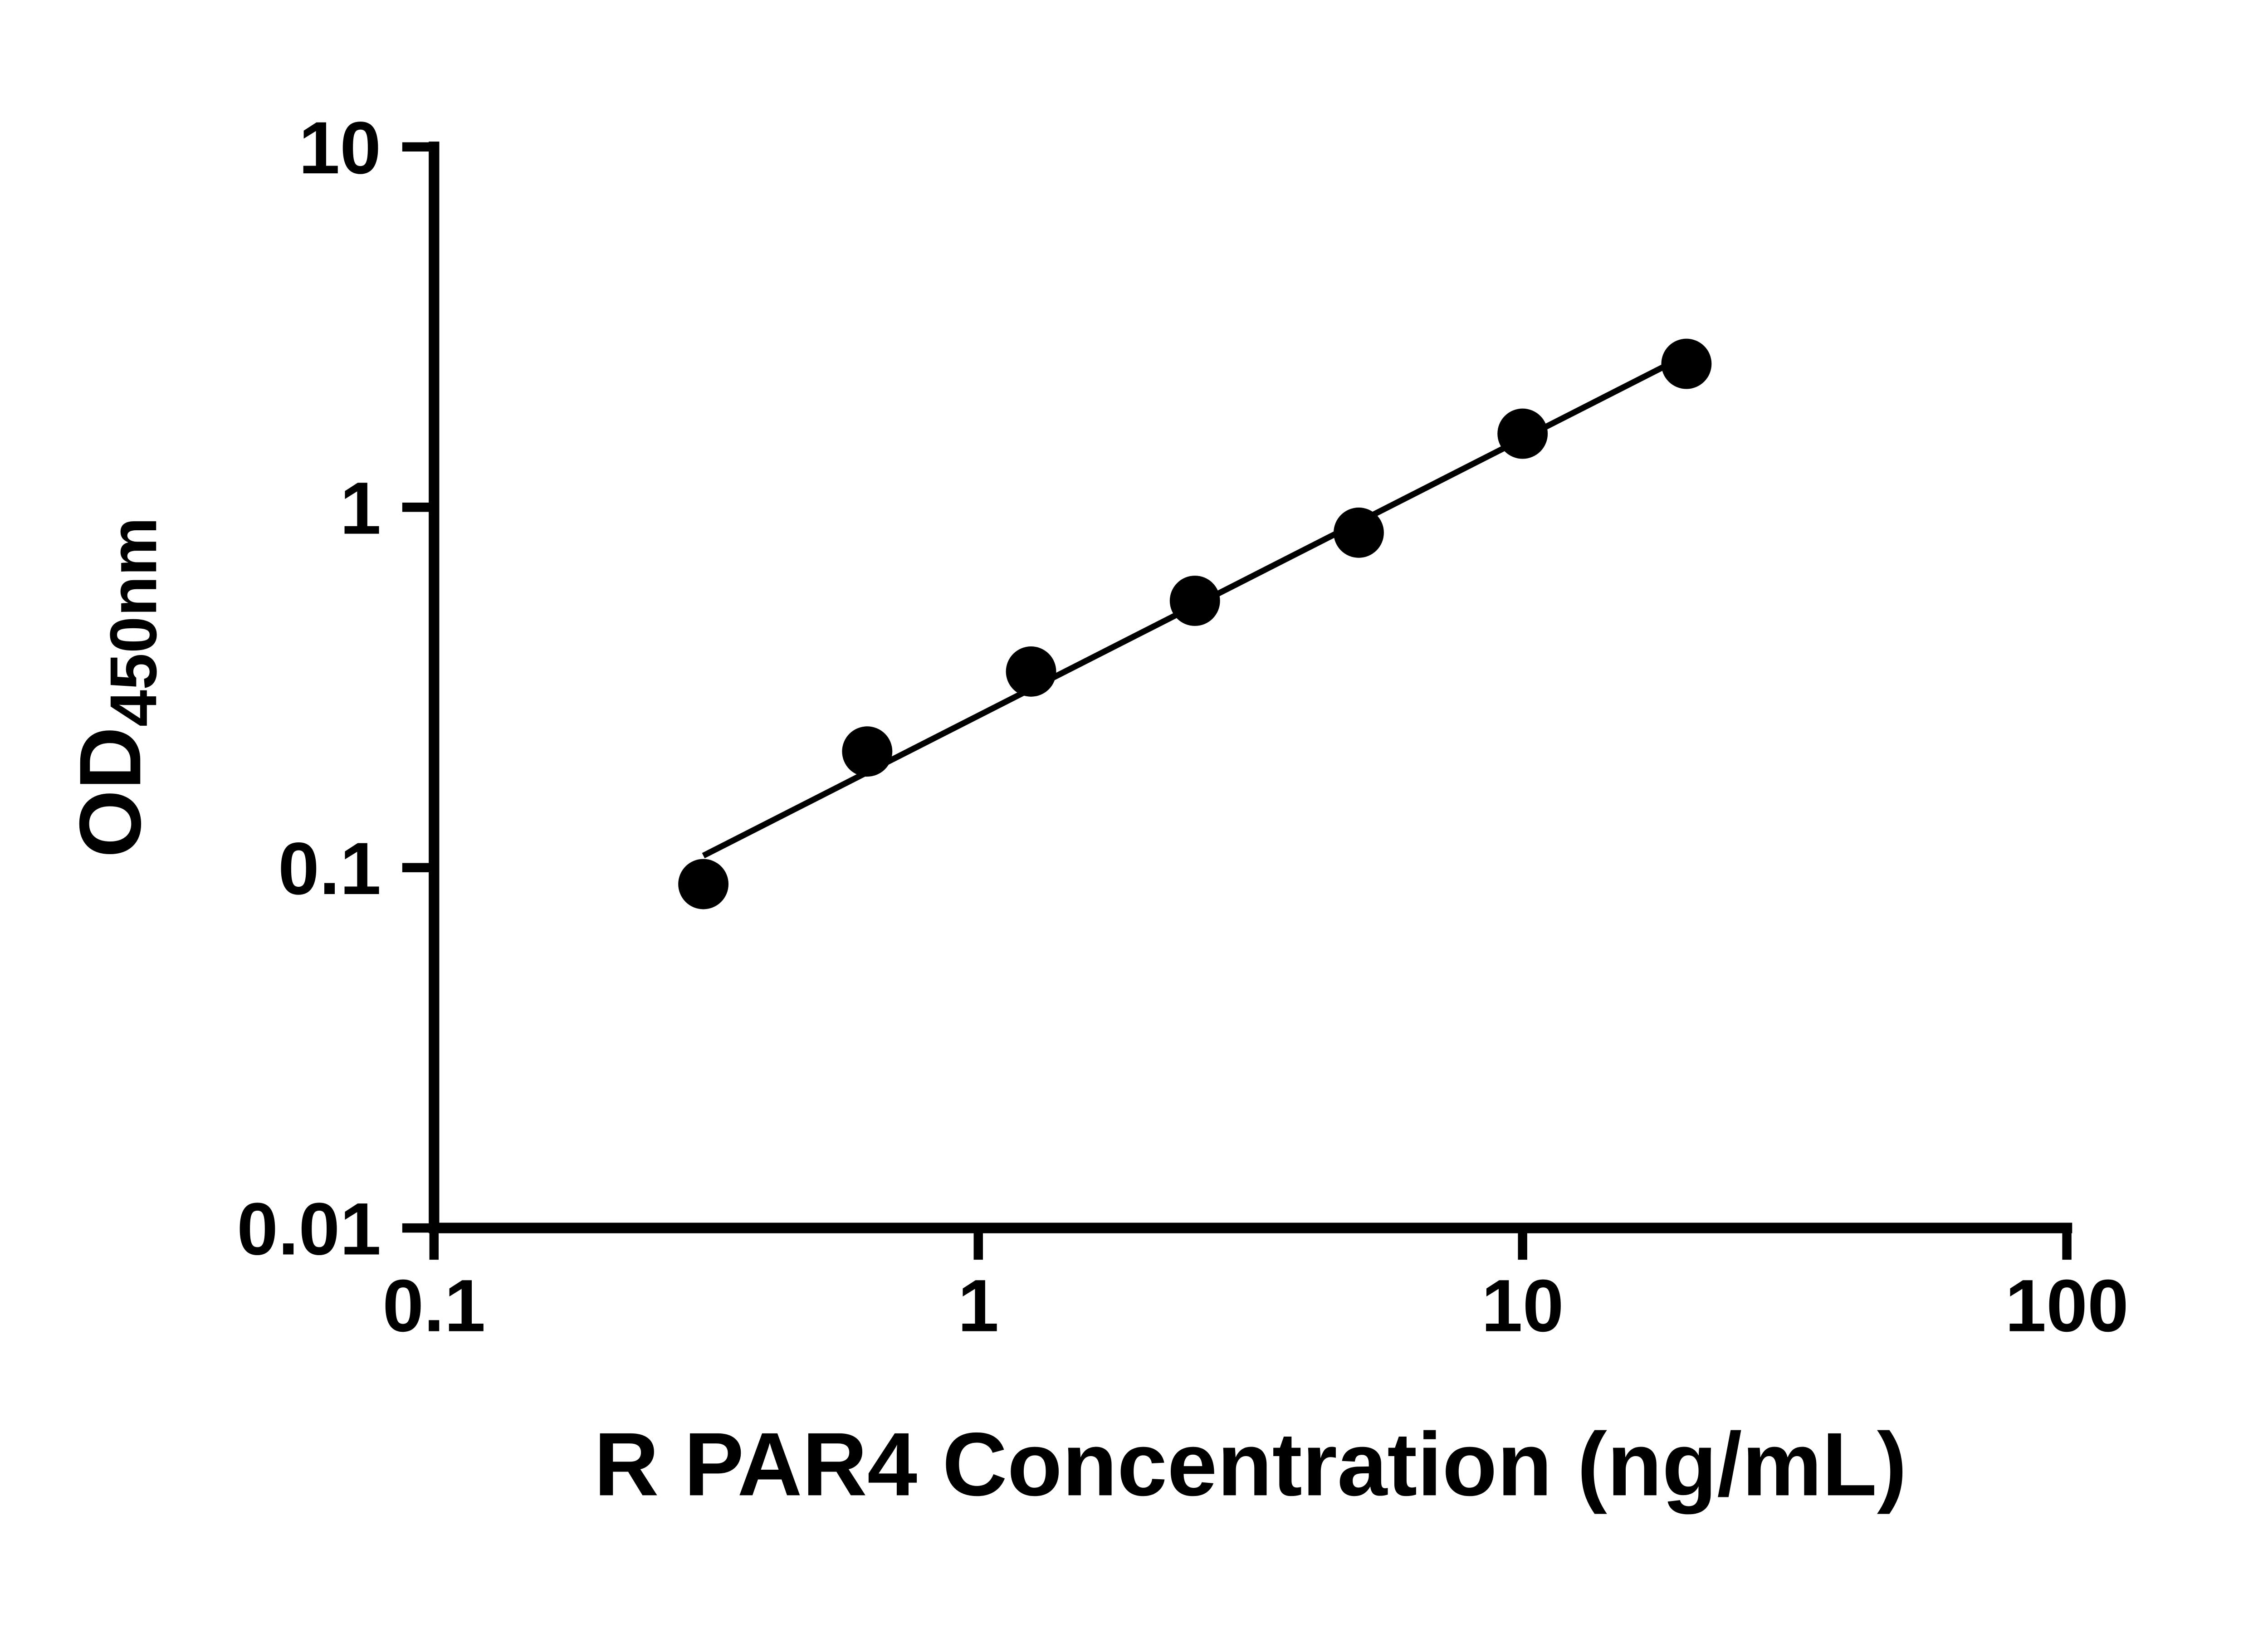 This screenshot has width=2268, height=1633. What do you see at coordinates (2067, 1305) in the screenshot?
I see `x-axis-tick-label: 100` at bounding box center [2067, 1305].